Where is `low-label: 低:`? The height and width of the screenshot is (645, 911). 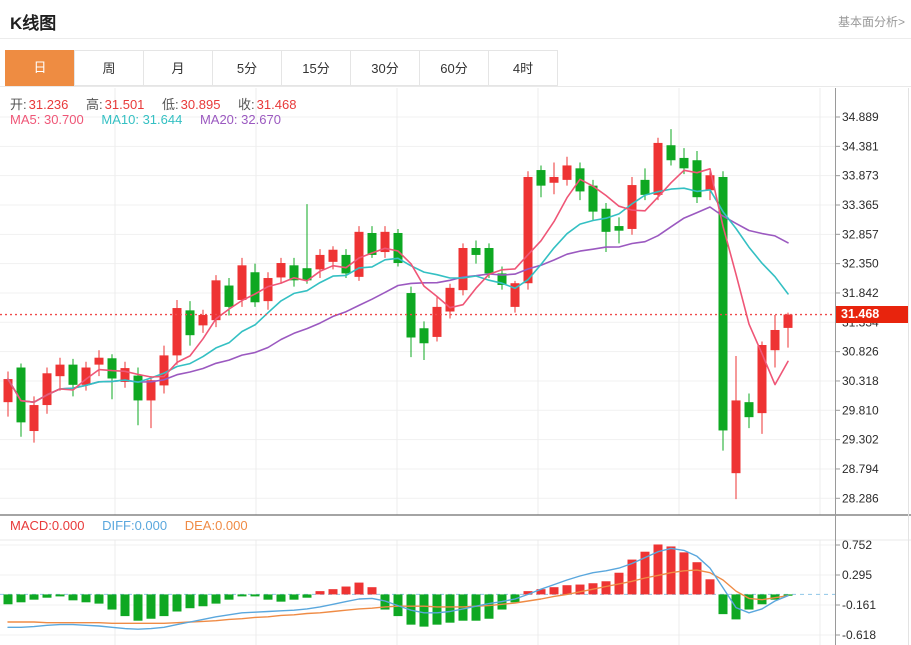
low-label: 低: is located at coordinates (170, 104).